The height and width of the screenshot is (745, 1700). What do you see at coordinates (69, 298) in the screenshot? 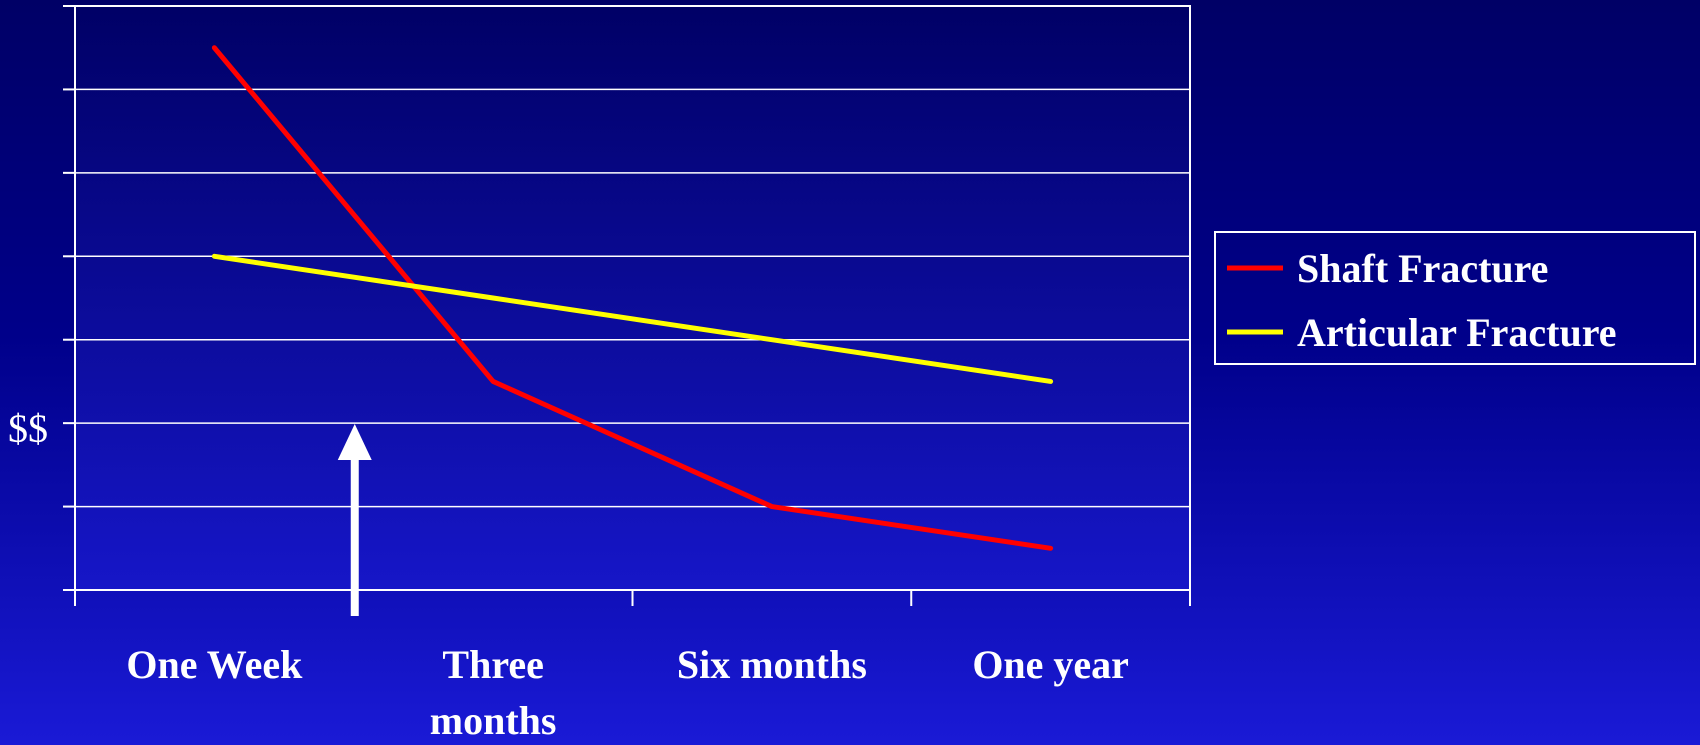
I see `axes` at bounding box center [69, 298].